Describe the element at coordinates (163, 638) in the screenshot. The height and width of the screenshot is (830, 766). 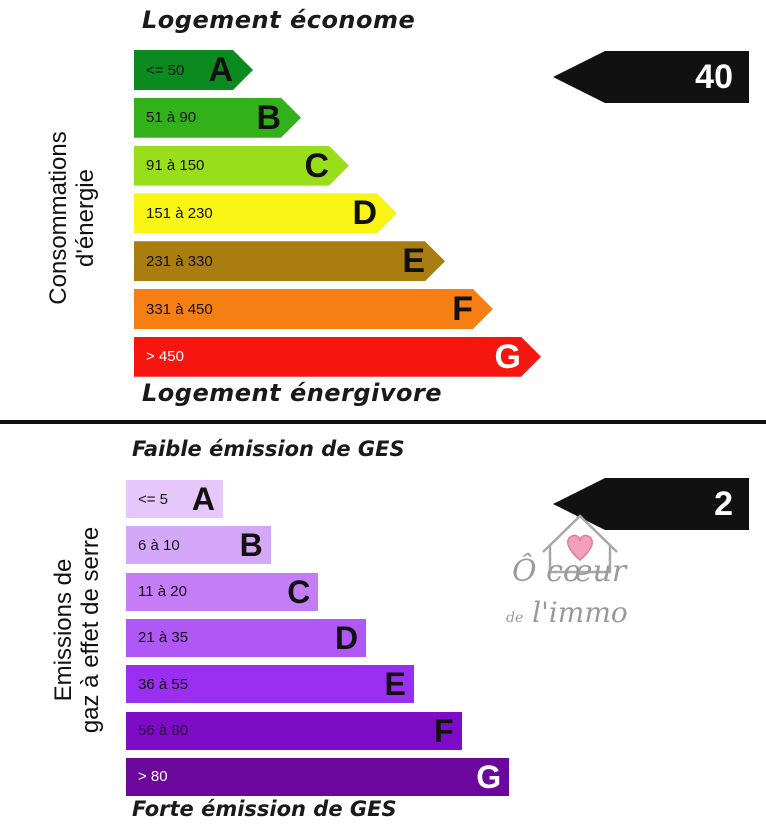
I see `ges-band-range: 21 à 35` at that location.